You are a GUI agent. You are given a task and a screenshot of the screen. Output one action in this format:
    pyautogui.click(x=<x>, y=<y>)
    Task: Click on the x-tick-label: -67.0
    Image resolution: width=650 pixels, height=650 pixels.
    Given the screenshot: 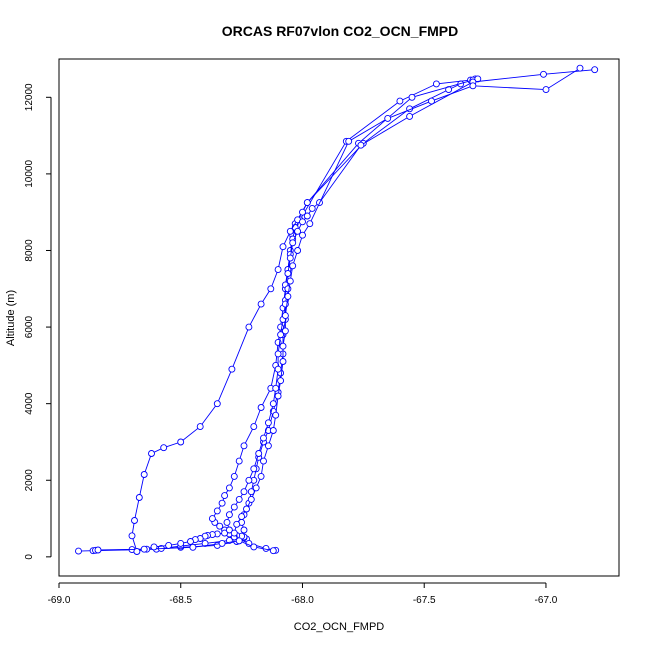 What is the action you would take?
    pyautogui.click(x=546, y=600)
    